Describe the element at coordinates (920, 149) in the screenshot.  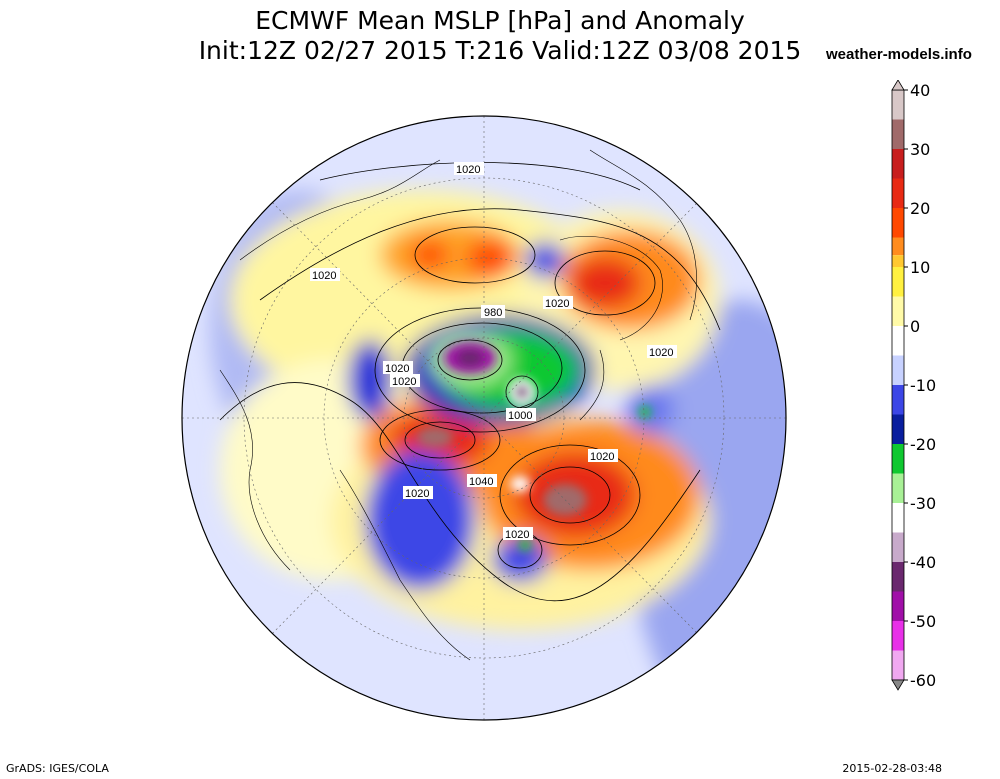
I see `colorbar-tick-label: 30` at that location.